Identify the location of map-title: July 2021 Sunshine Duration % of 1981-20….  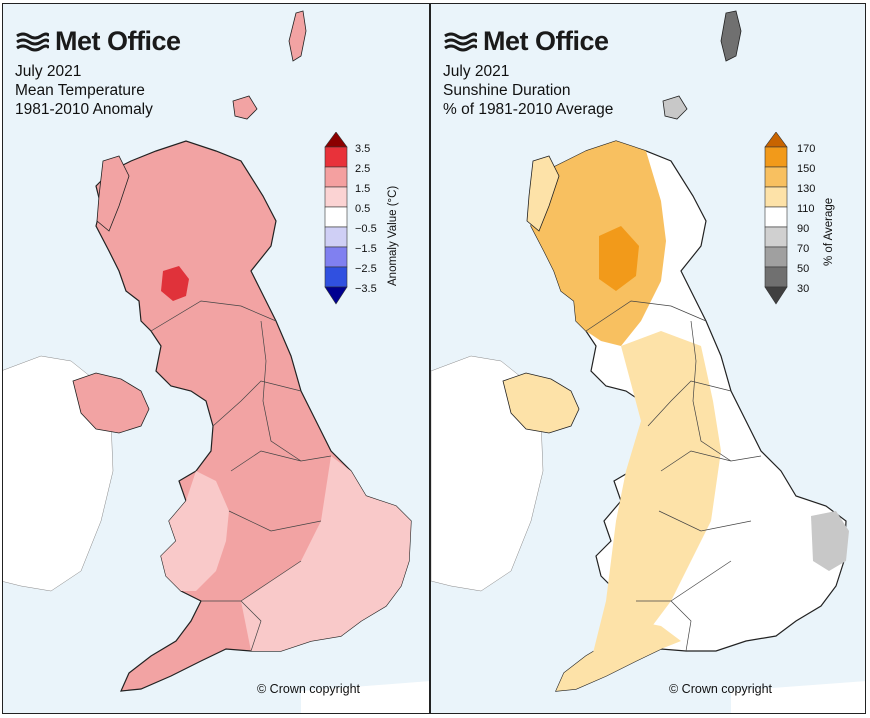
(528, 90).